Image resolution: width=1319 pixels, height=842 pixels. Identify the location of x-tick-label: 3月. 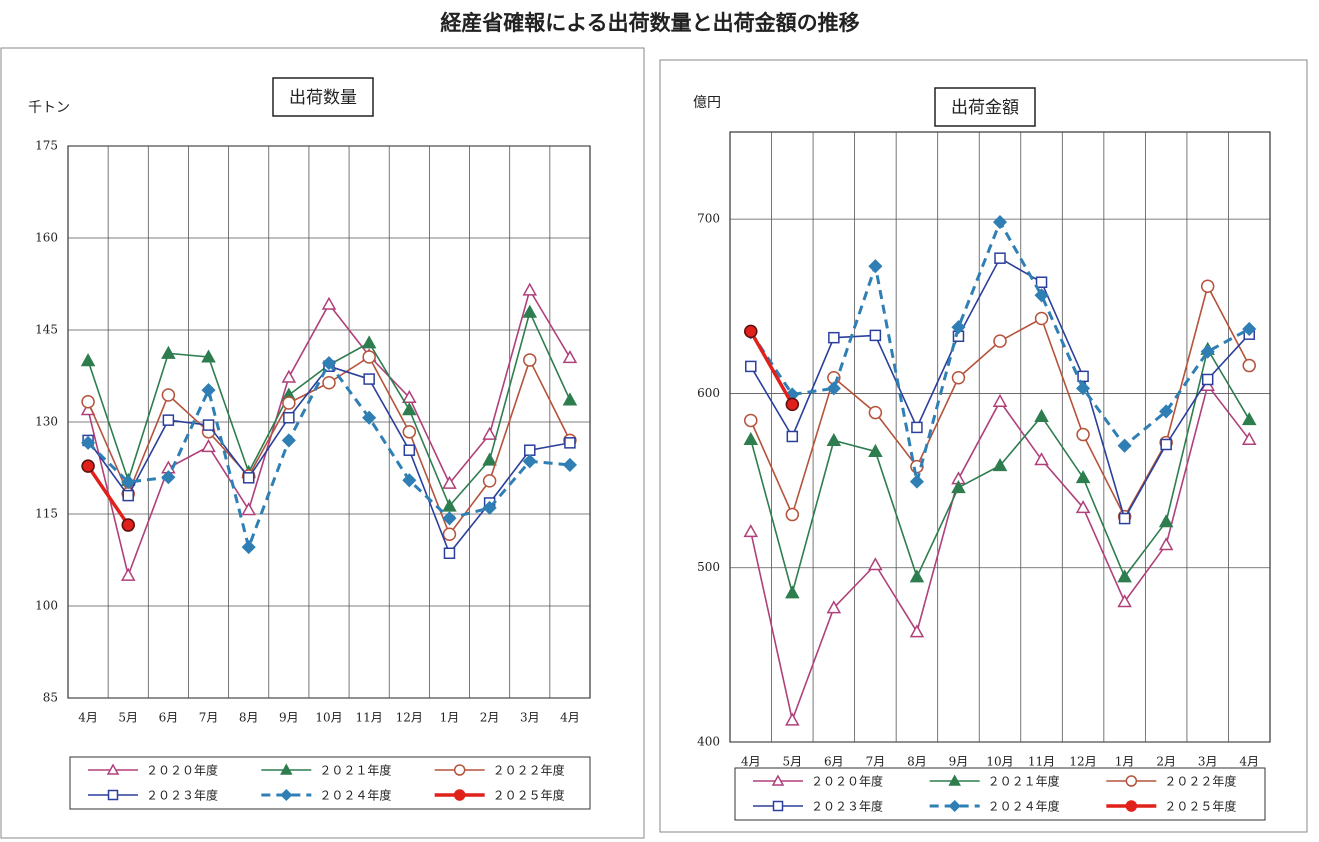
(1208, 762).